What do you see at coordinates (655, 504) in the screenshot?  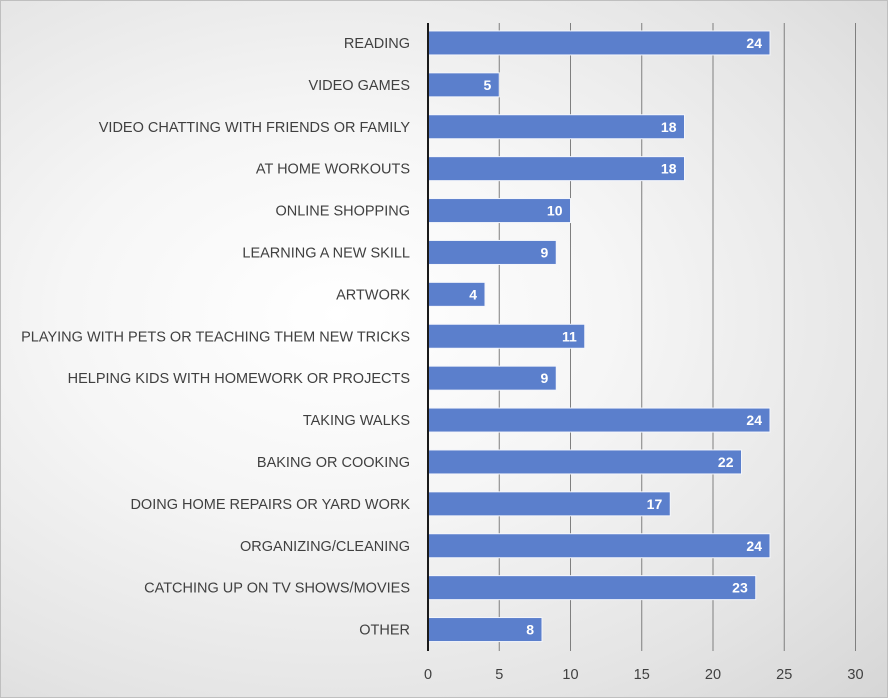 I see `data-label: 17` at bounding box center [655, 504].